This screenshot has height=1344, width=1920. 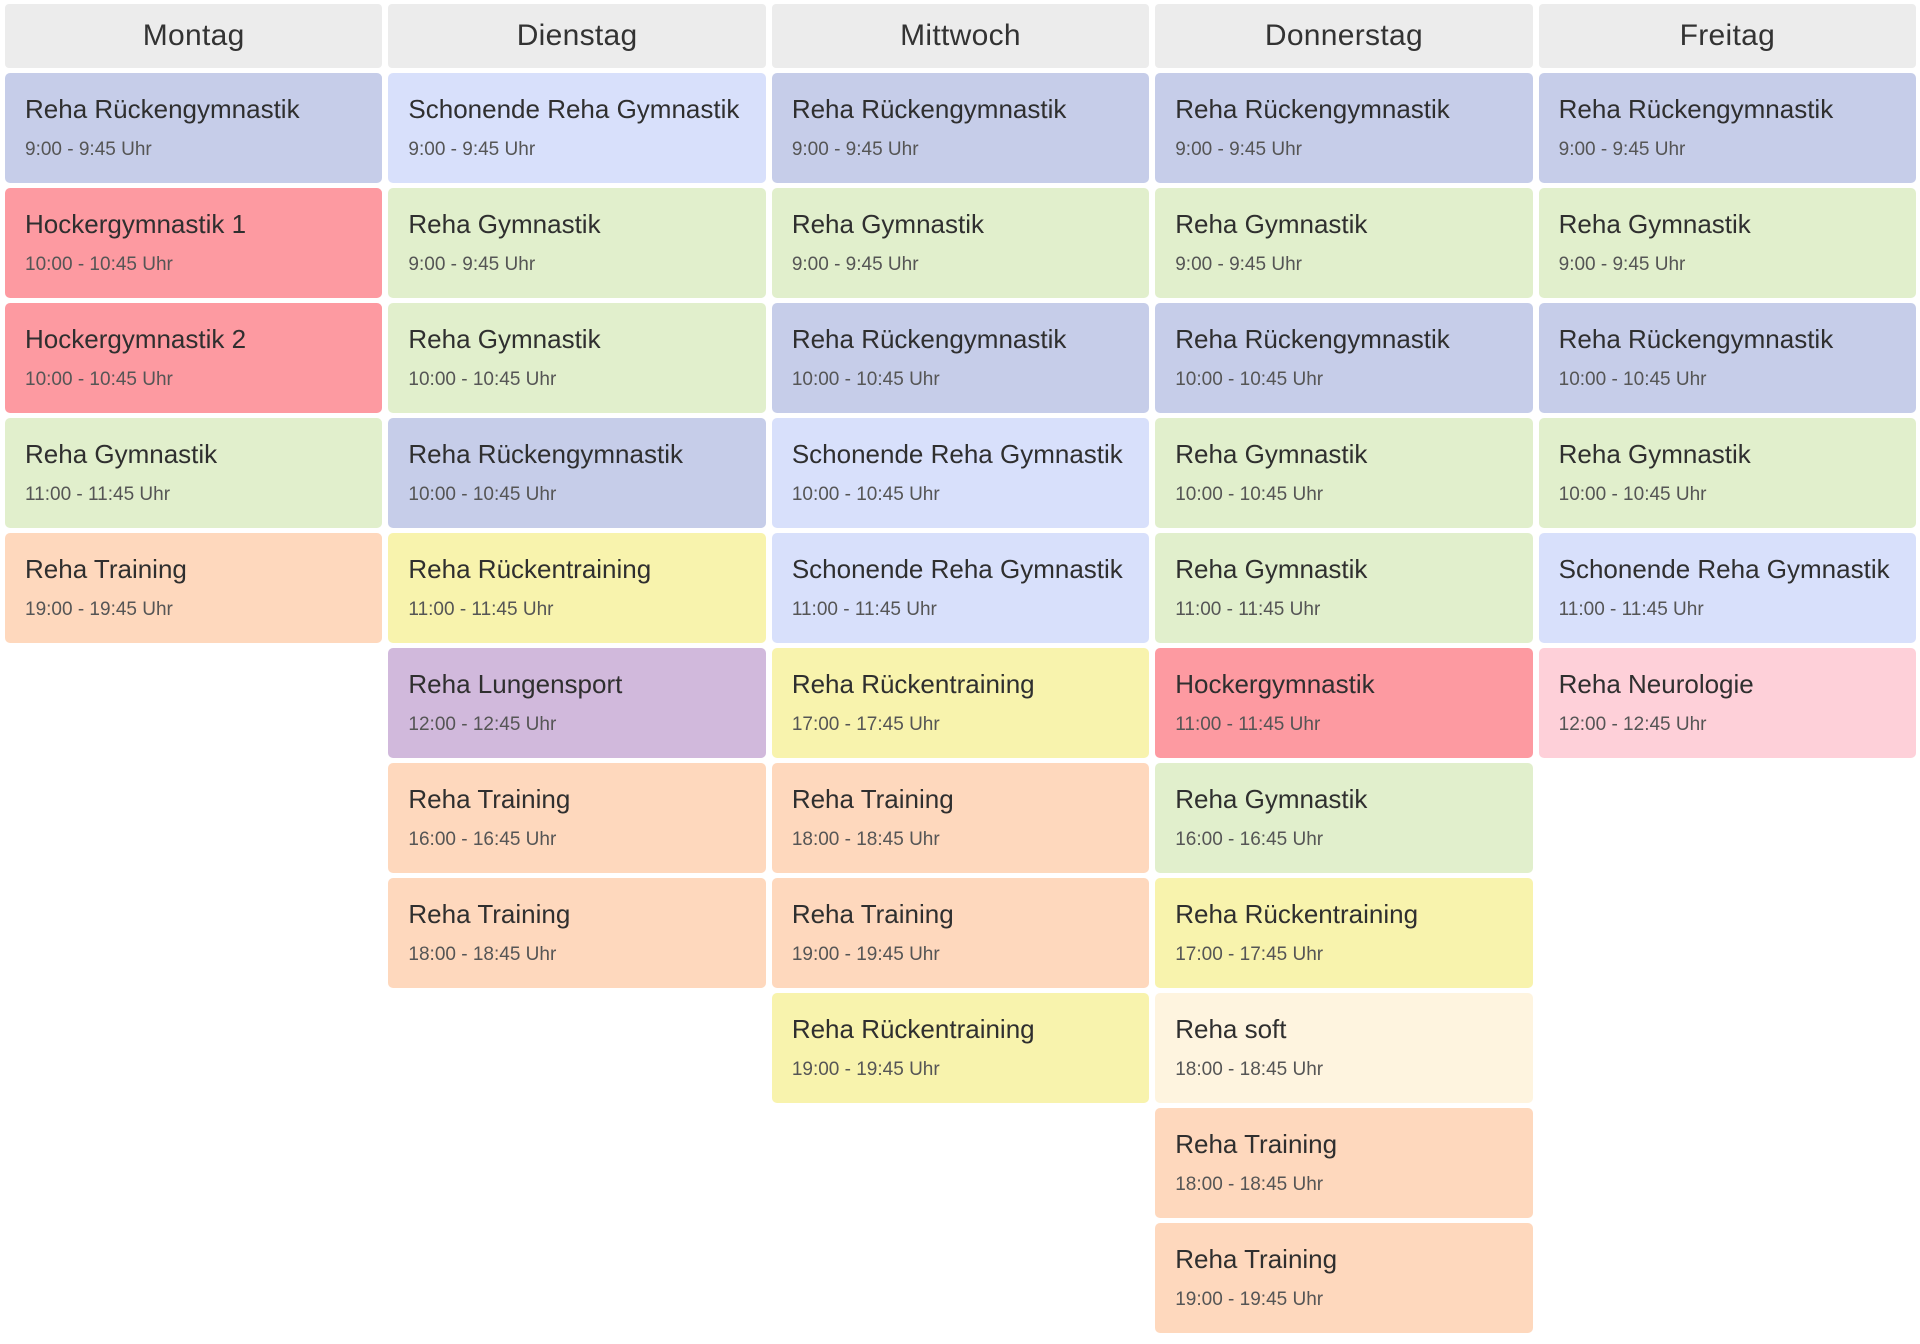 I want to click on course-card: Reha Neurologie 12:00 - 12:45 Uhr, so click(x=1727, y=703).